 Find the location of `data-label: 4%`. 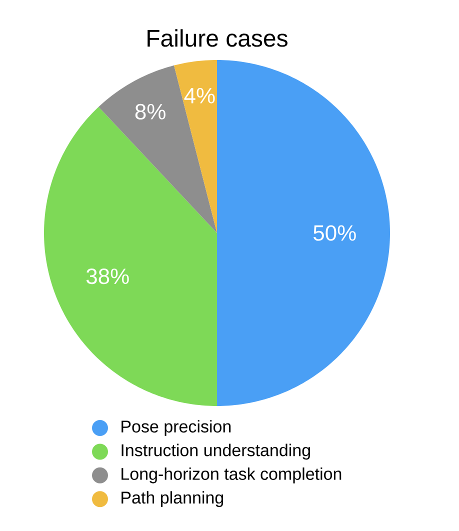

data-label: 4% is located at coordinates (199, 96).